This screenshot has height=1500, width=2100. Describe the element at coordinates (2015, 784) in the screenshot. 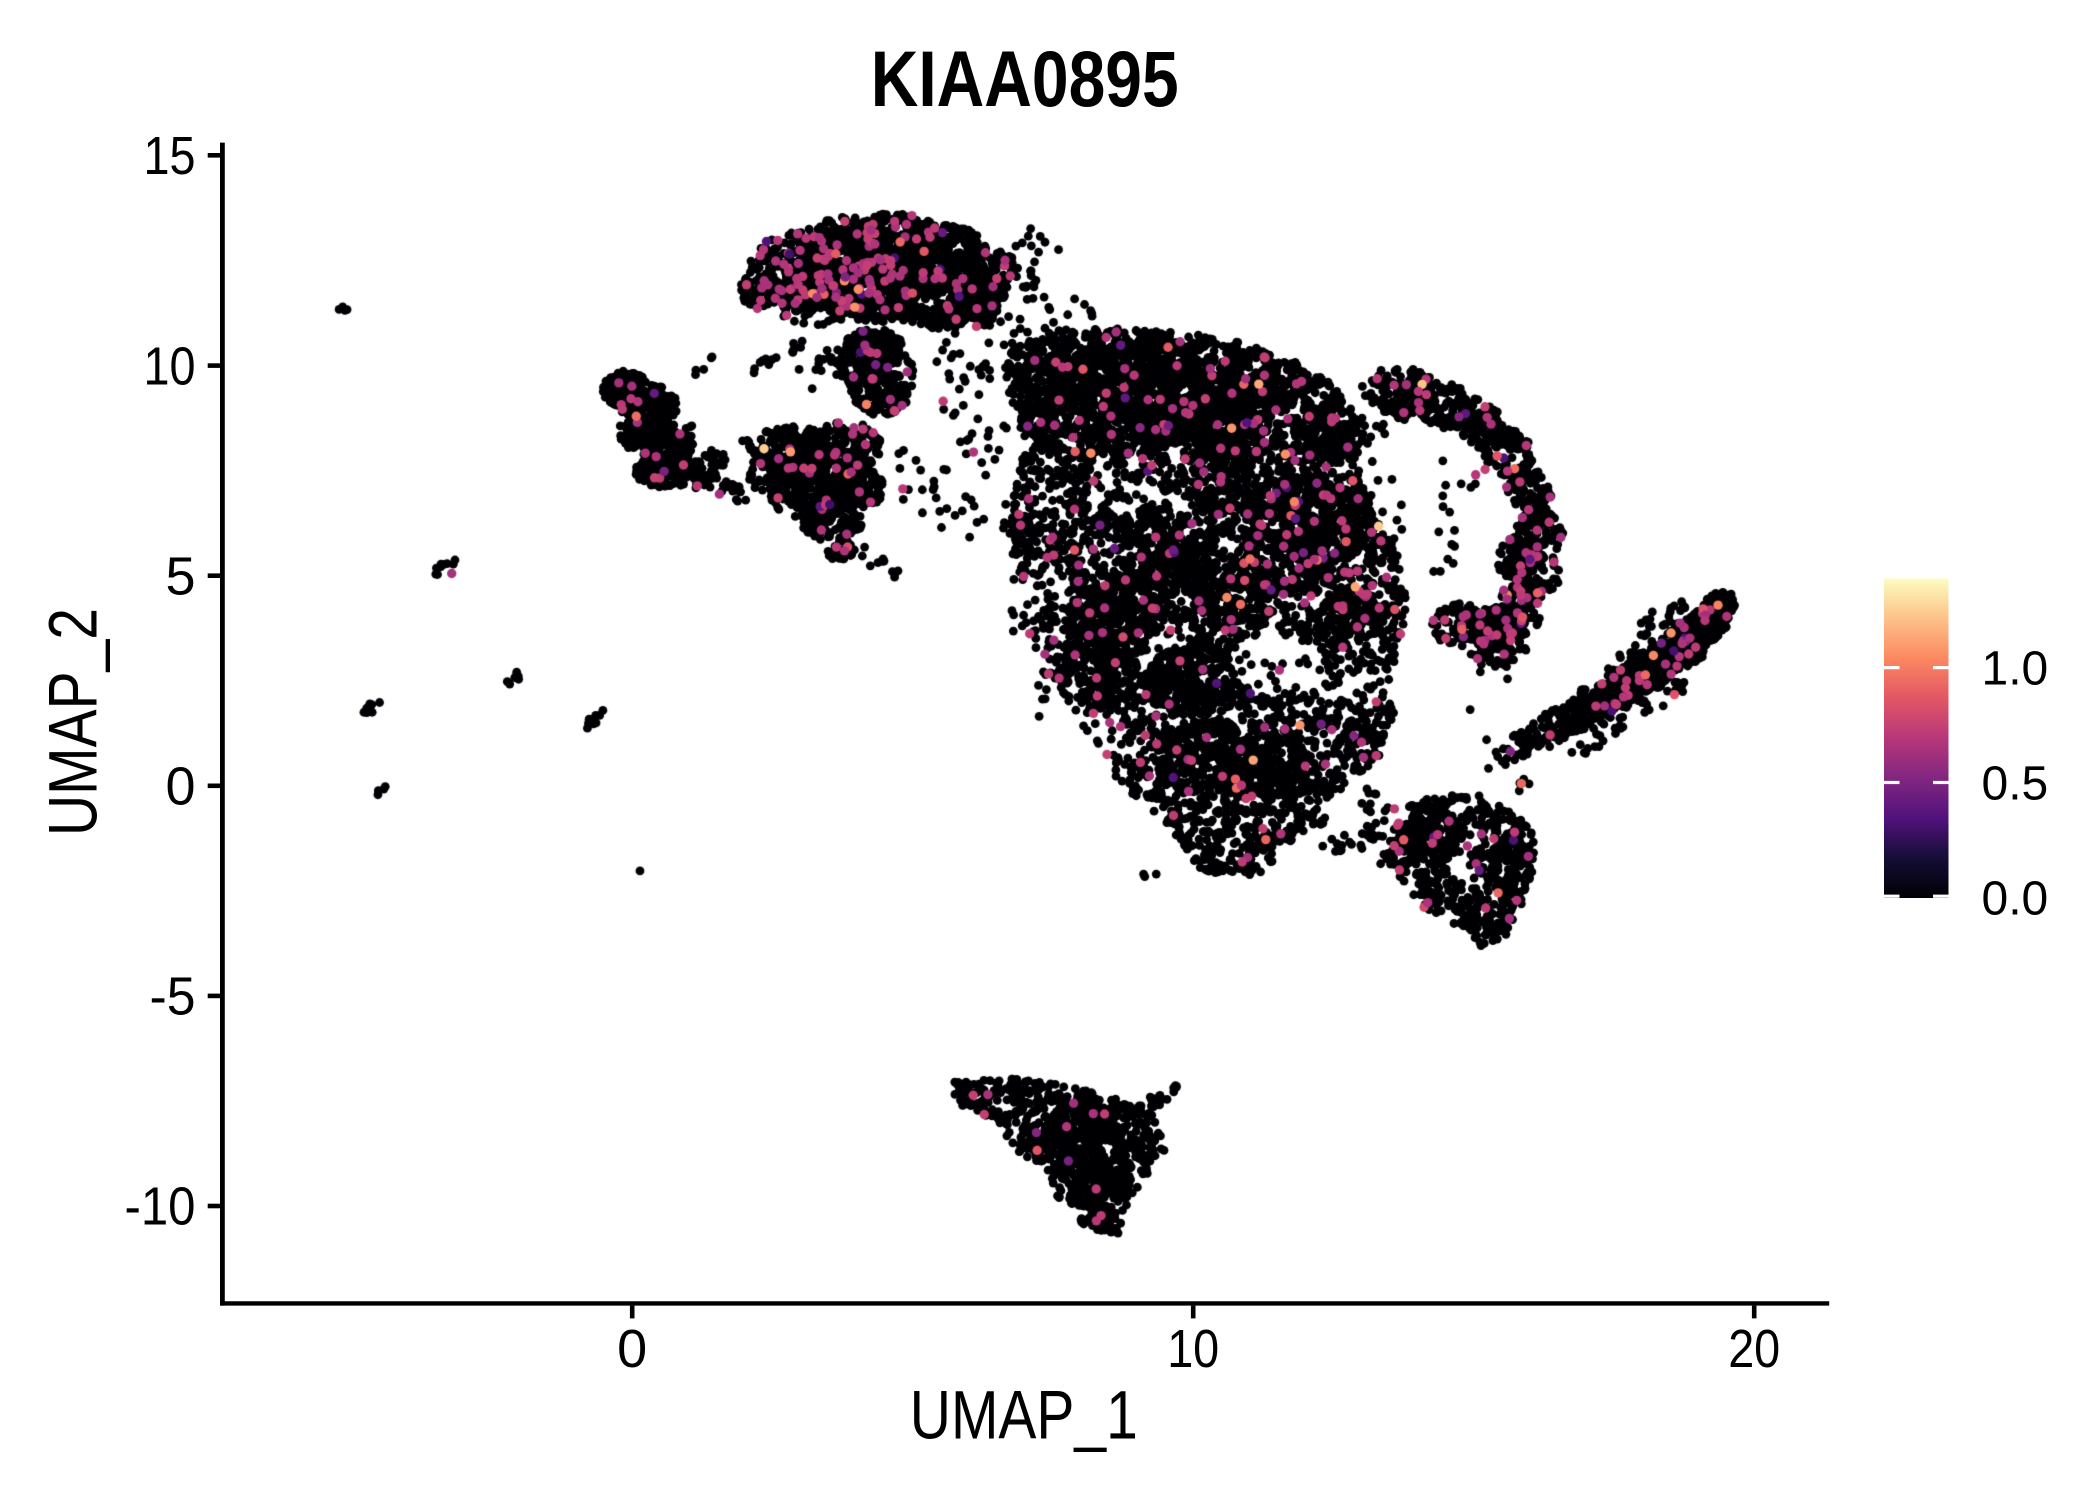

I see `svg-text: 0.5` at that location.